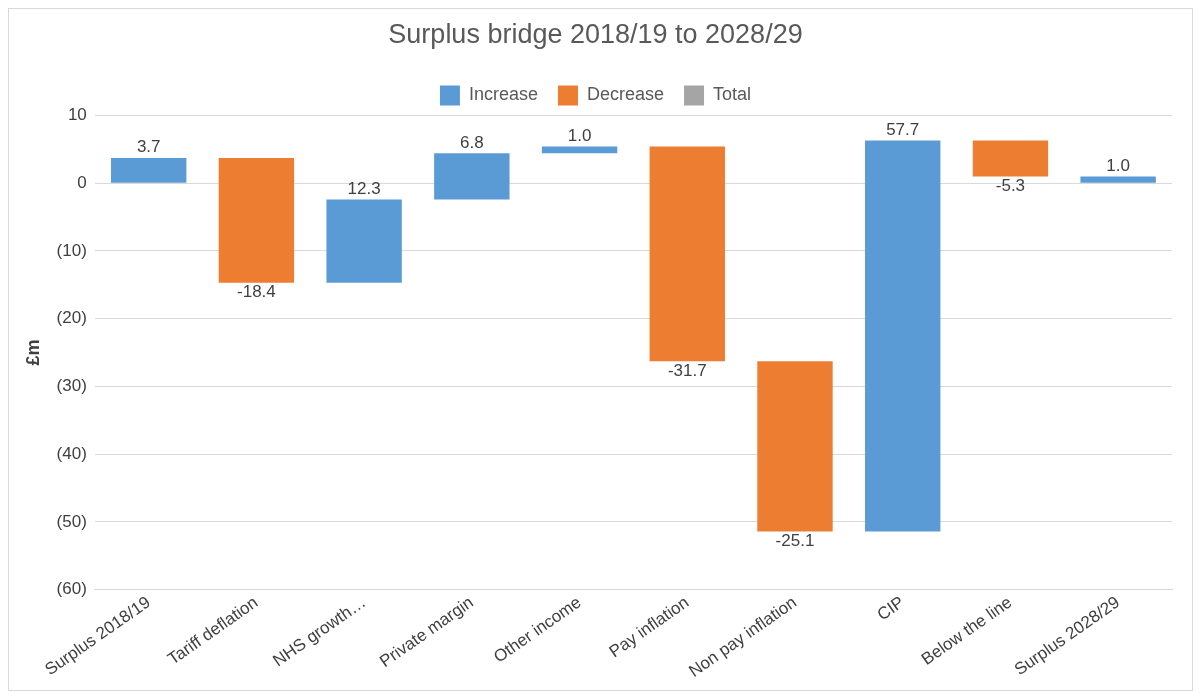  What do you see at coordinates (71, 589) in the screenshot?
I see `y-tick-label: (60)` at bounding box center [71, 589].